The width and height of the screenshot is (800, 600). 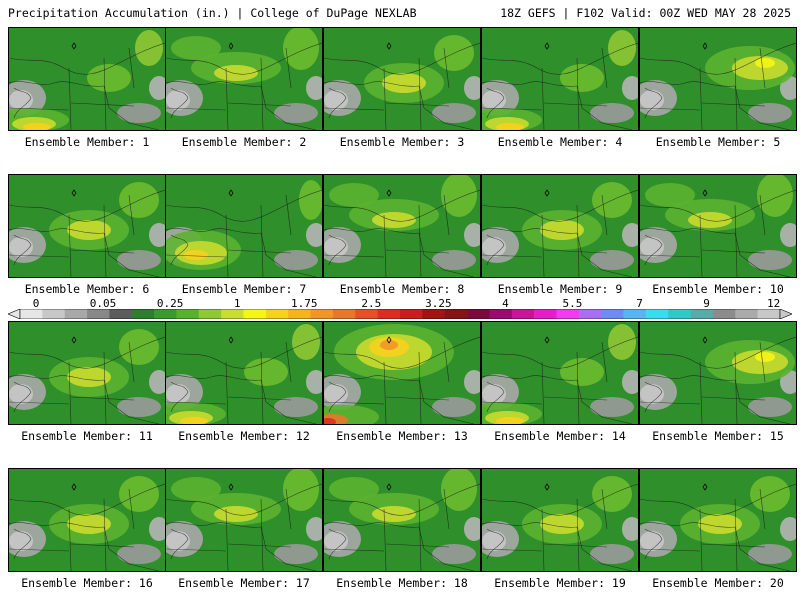 I want to click on ensemble-member-label: Ensemble Member: 8, so click(x=402, y=289).